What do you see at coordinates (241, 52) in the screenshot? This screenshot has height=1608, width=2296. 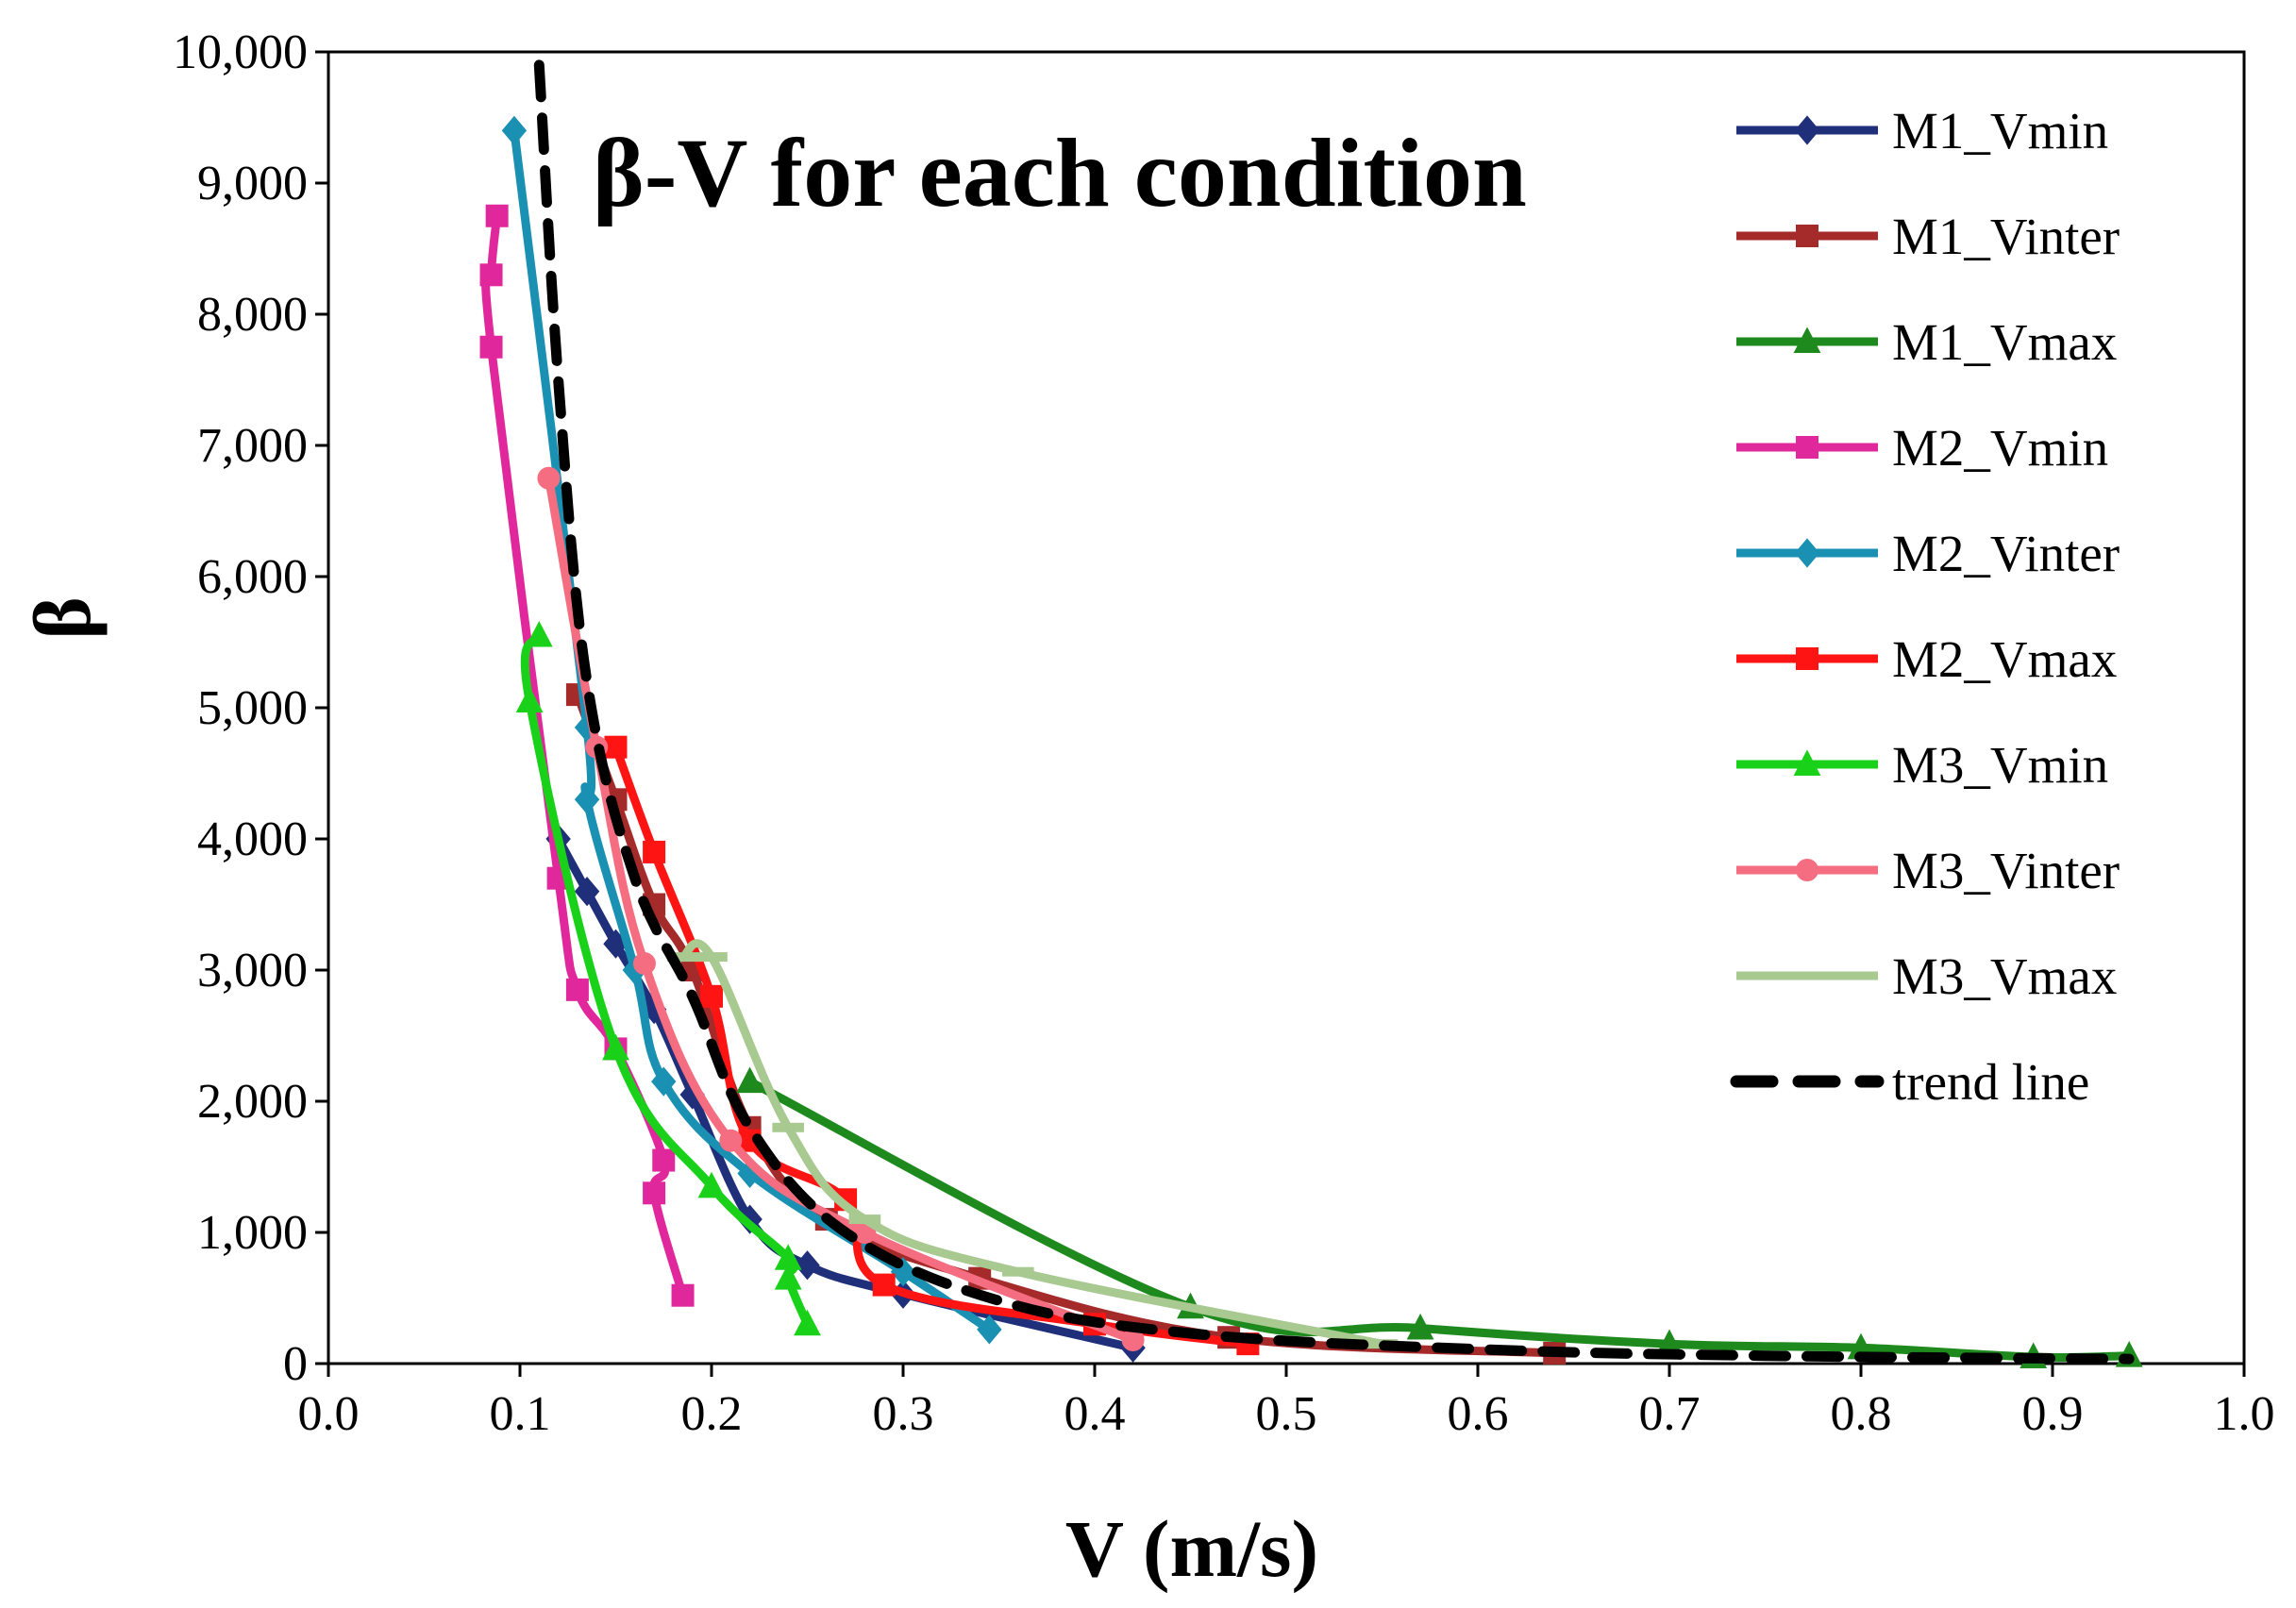 I see `y-tick-label: 10,000` at bounding box center [241, 52].